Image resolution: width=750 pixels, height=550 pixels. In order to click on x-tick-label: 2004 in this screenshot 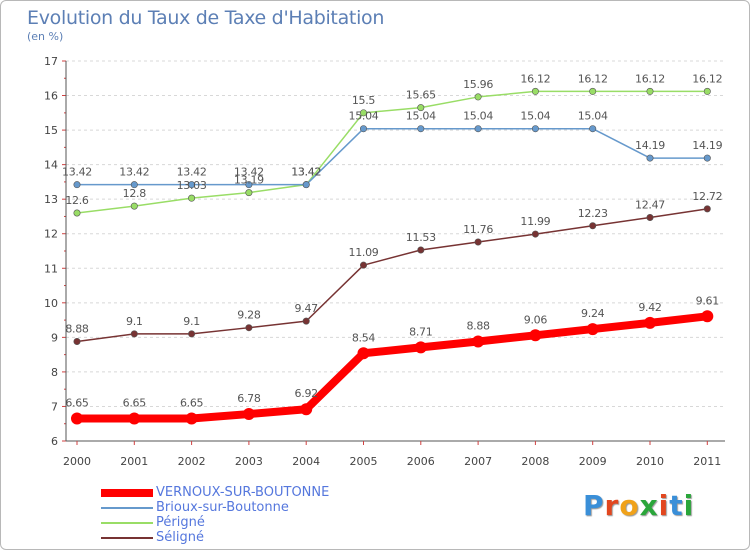, I will do `click(306, 461)`.